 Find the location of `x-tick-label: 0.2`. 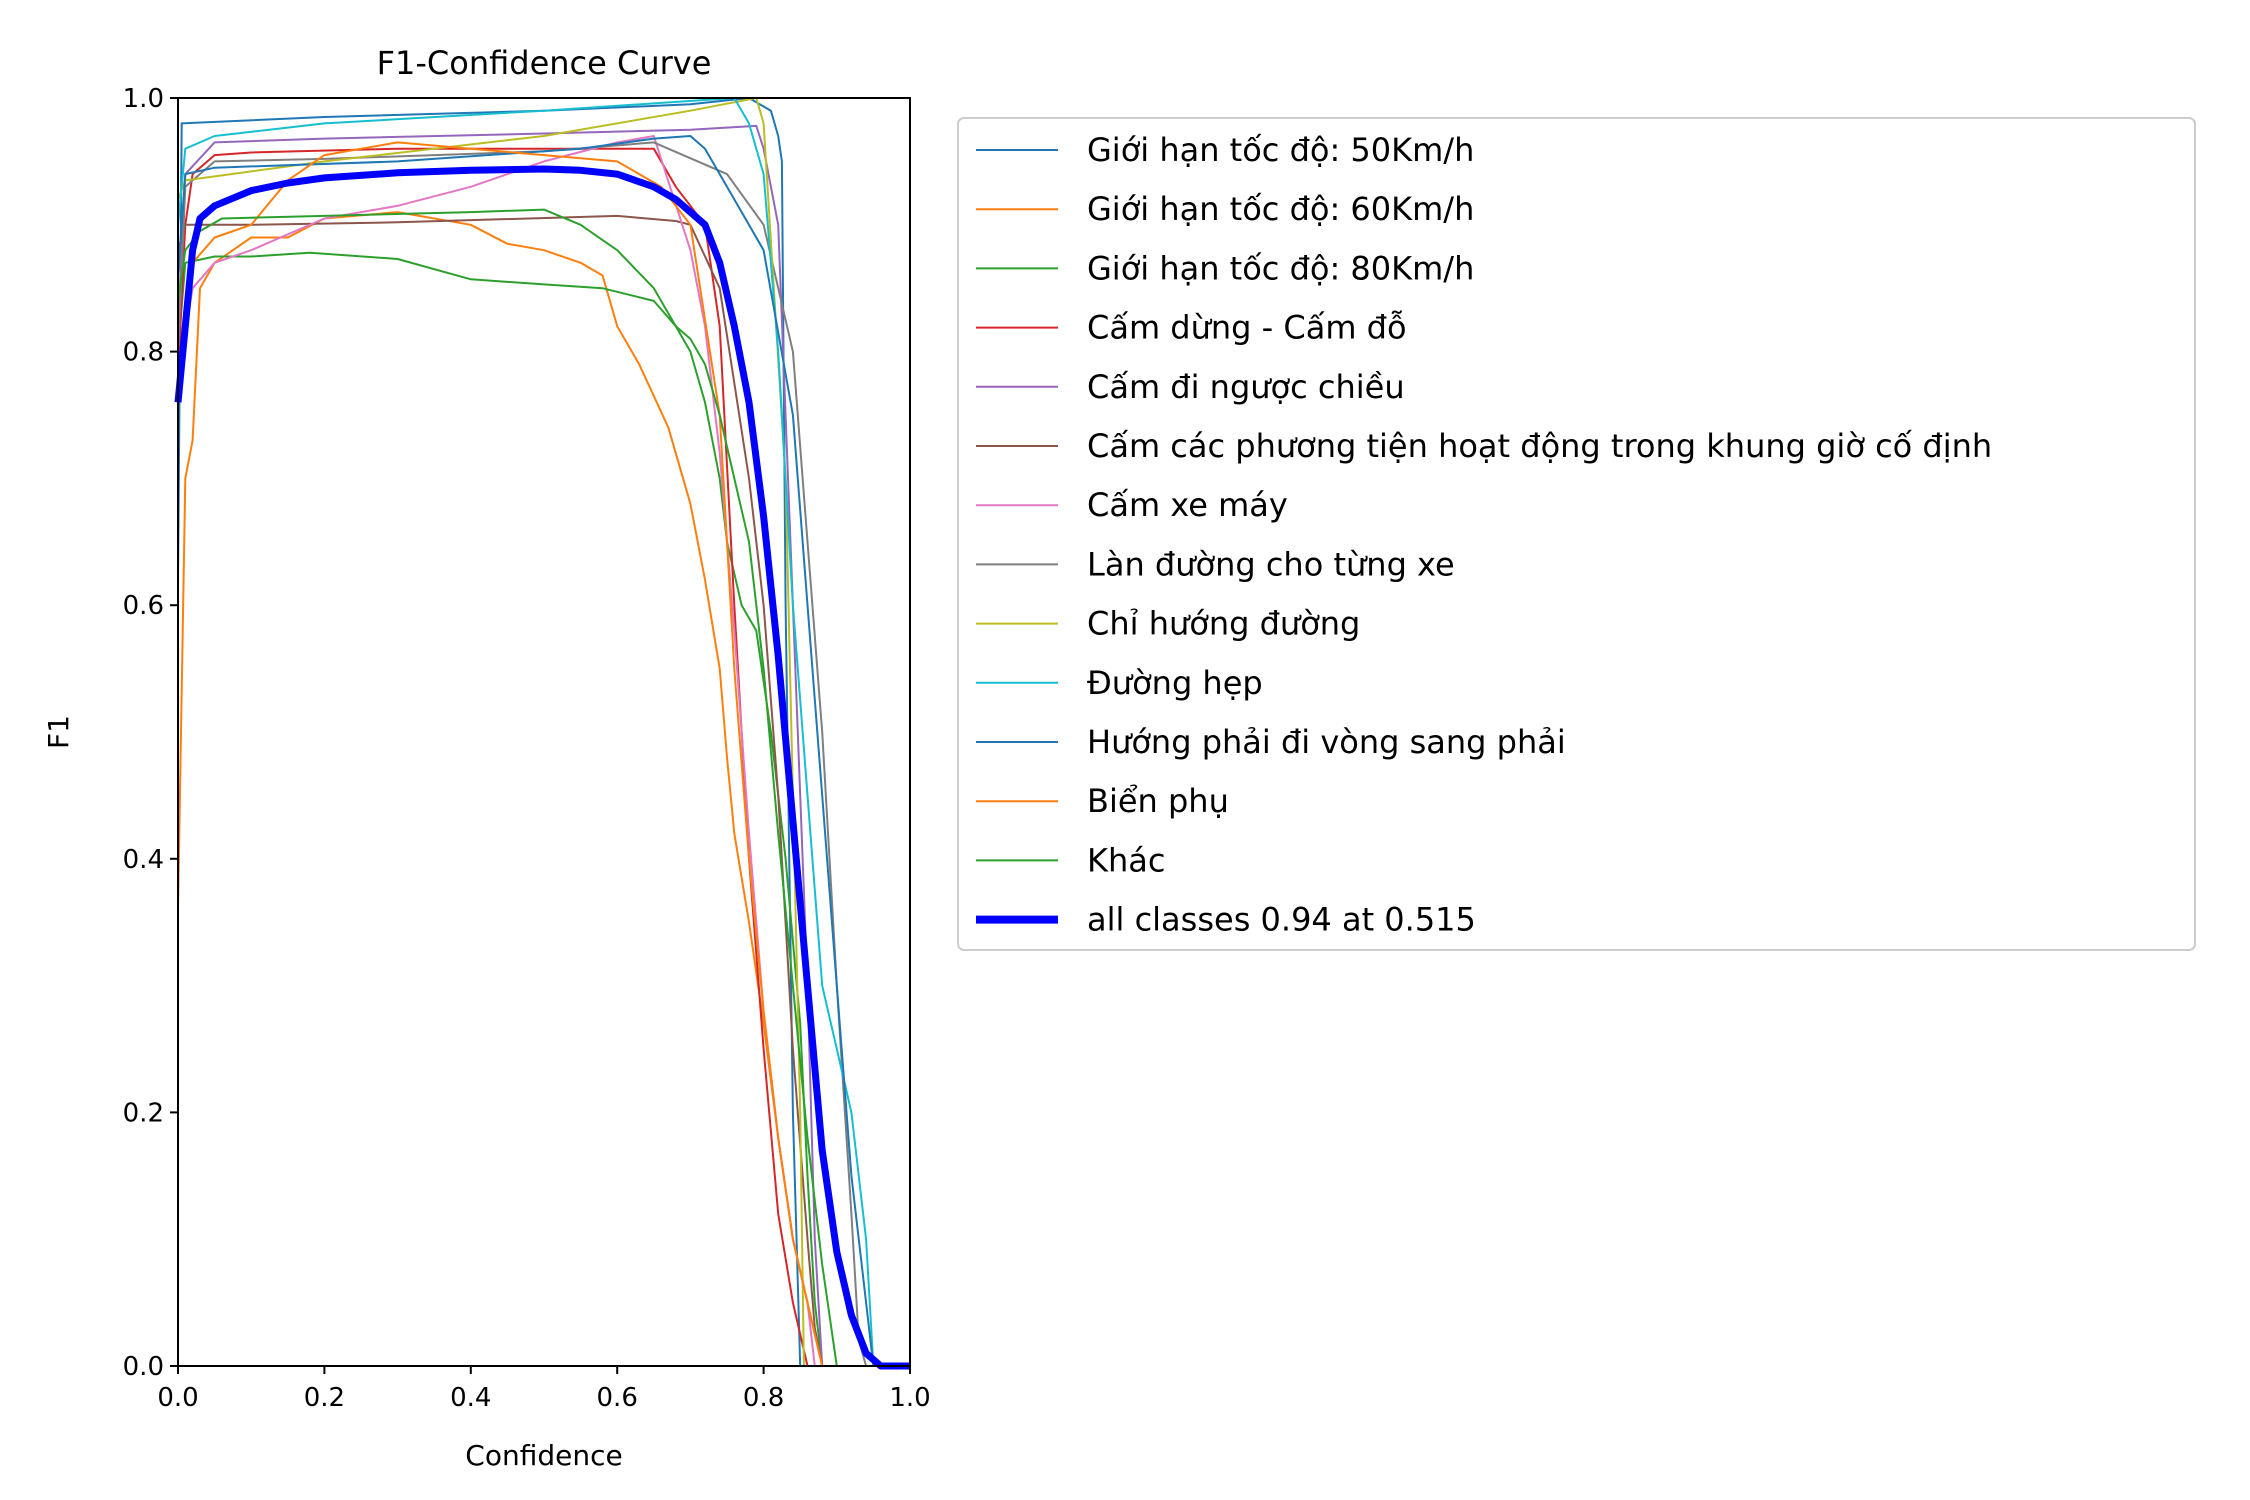

x-tick-label: 0.2 is located at coordinates (324, 1398).